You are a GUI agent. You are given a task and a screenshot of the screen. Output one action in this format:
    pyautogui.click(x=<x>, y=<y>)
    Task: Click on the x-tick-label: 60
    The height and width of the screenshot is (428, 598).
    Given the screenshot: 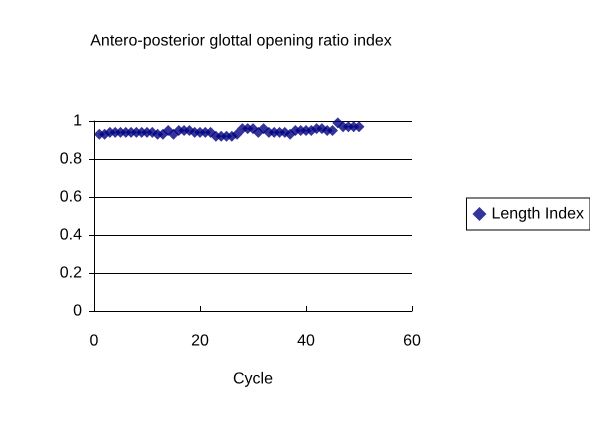 What is the action you would take?
    pyautogui.click(x=412, y=341)
    